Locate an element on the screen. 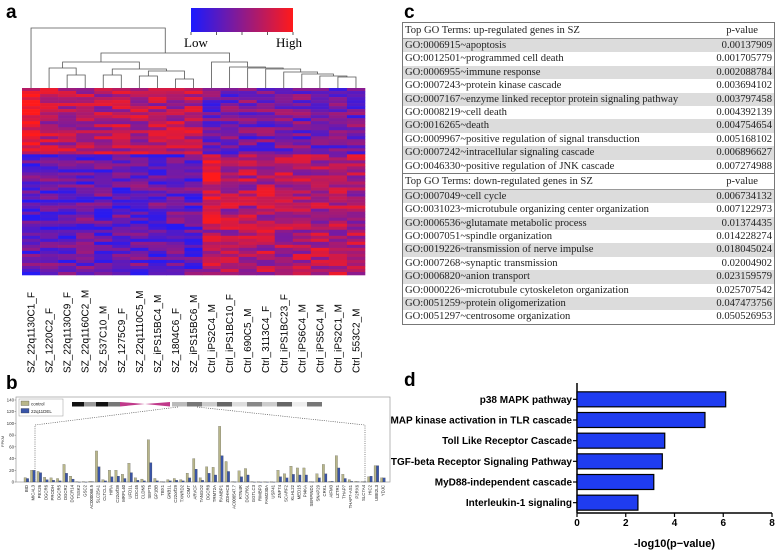  p-value: 0.002088784 is located at coordinates (744, 72).